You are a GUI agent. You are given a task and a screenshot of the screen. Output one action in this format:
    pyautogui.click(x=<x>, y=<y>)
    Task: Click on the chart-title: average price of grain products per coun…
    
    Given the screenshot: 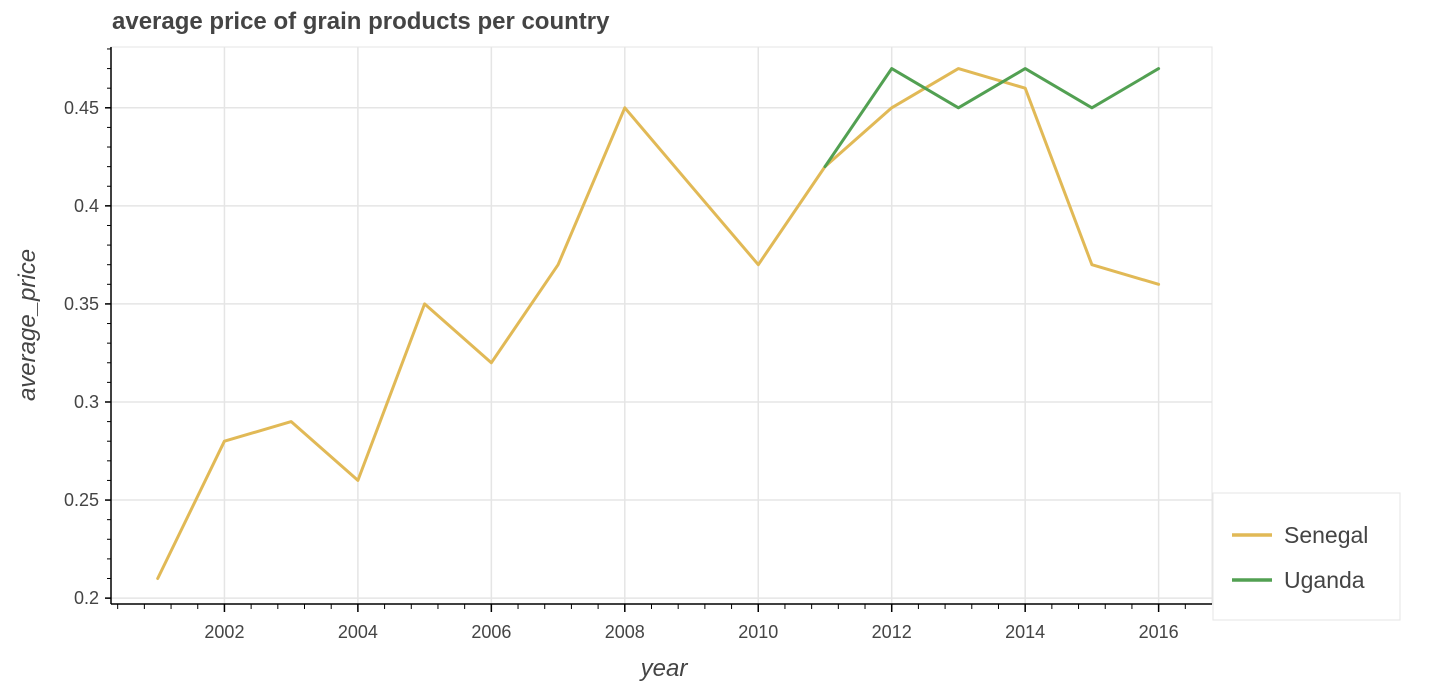 What is the action you would take?
    pyautogui.click(x=361, y=21)
    